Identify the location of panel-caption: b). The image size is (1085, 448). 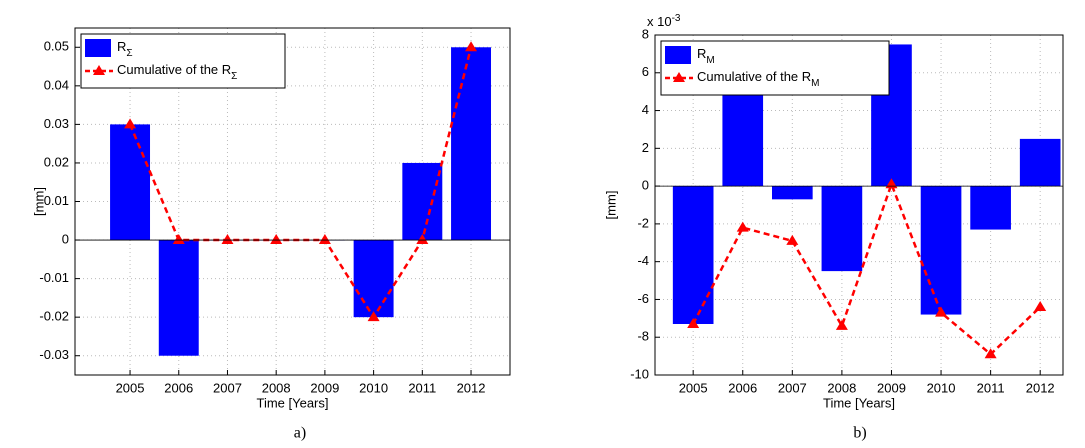
(859, 433).